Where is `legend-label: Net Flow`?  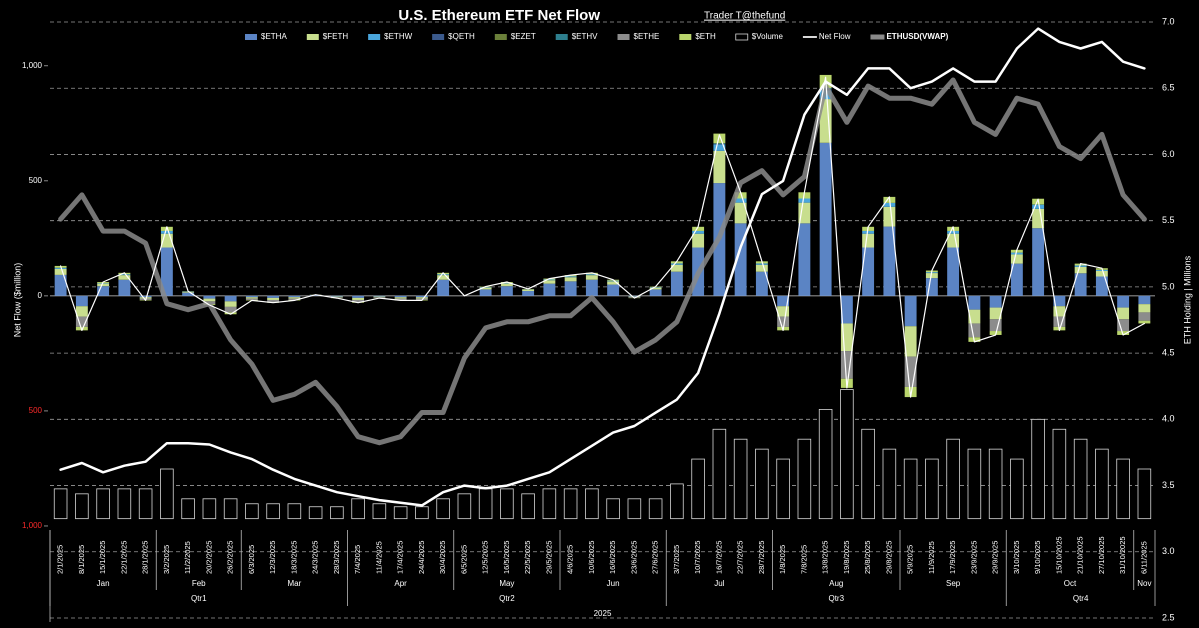
legend-label: Net Flow is located at coordinates (835, 36).